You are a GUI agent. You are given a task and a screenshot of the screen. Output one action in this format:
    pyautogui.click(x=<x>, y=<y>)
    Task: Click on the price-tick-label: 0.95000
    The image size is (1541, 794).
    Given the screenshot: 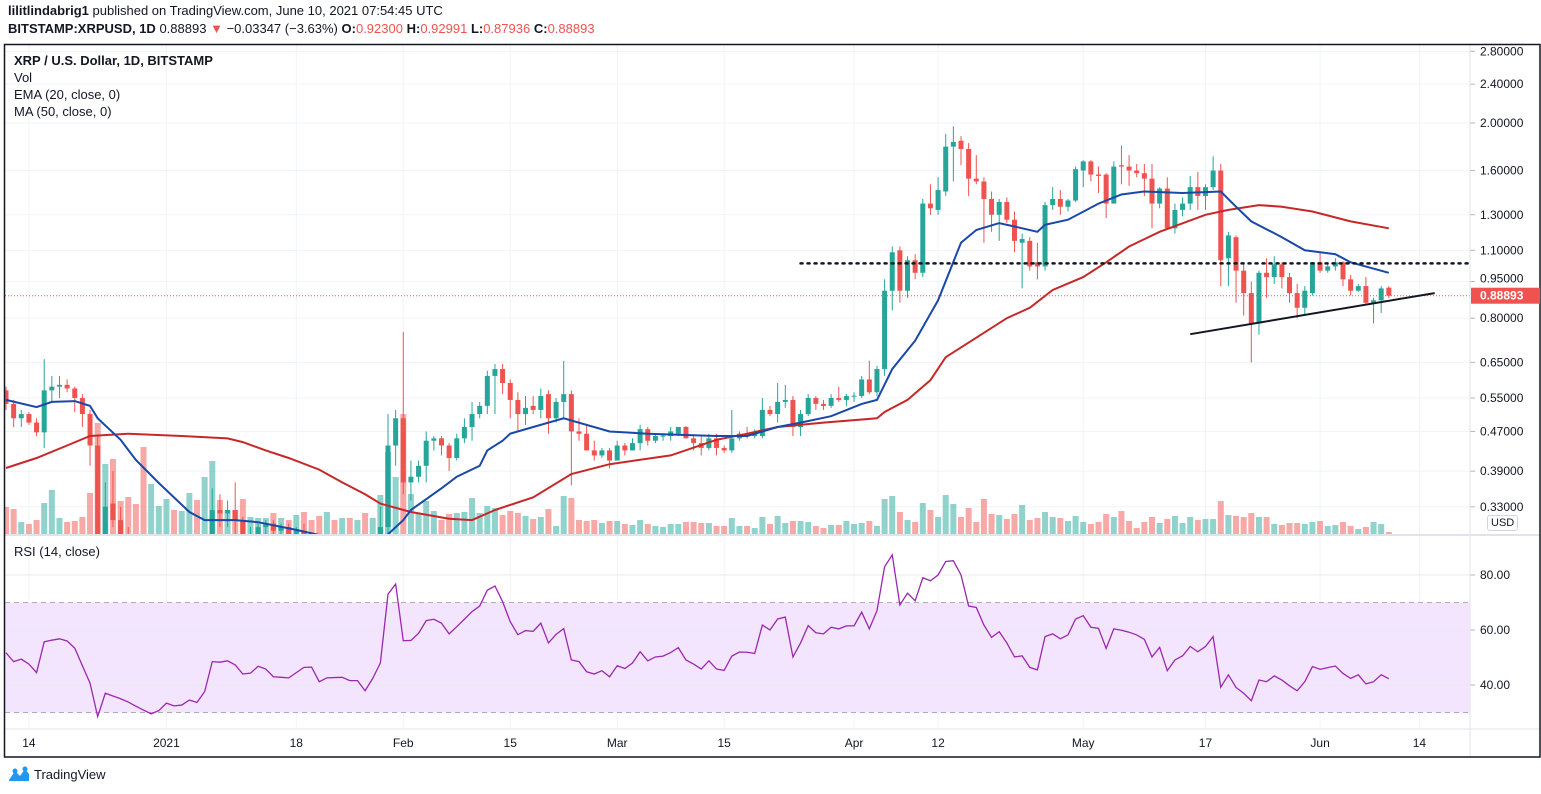 What is the action you would take?
    pyautogui.click(x=1502, y=279)
    